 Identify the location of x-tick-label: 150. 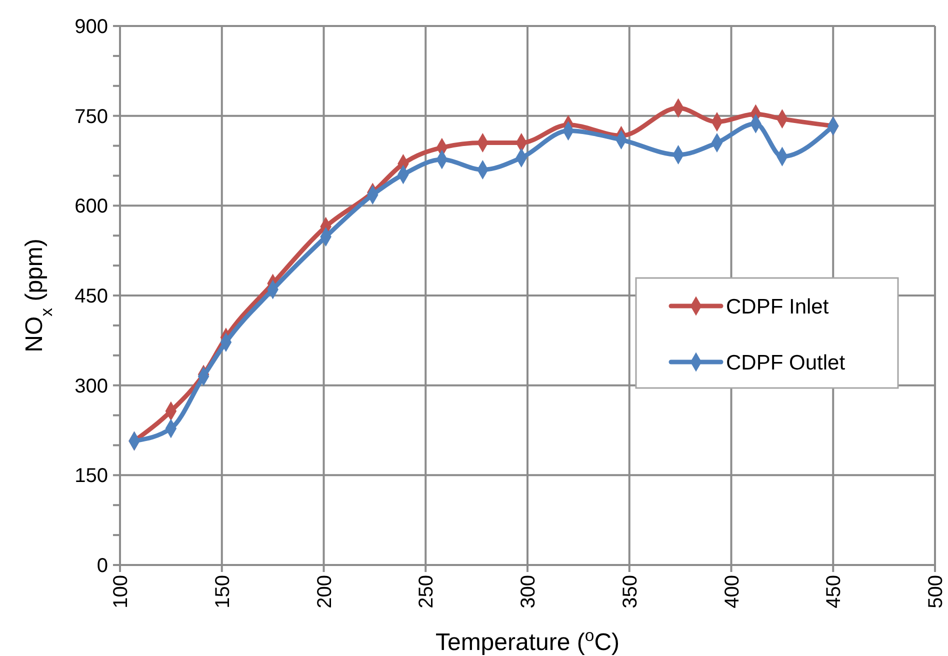
(223, 591).